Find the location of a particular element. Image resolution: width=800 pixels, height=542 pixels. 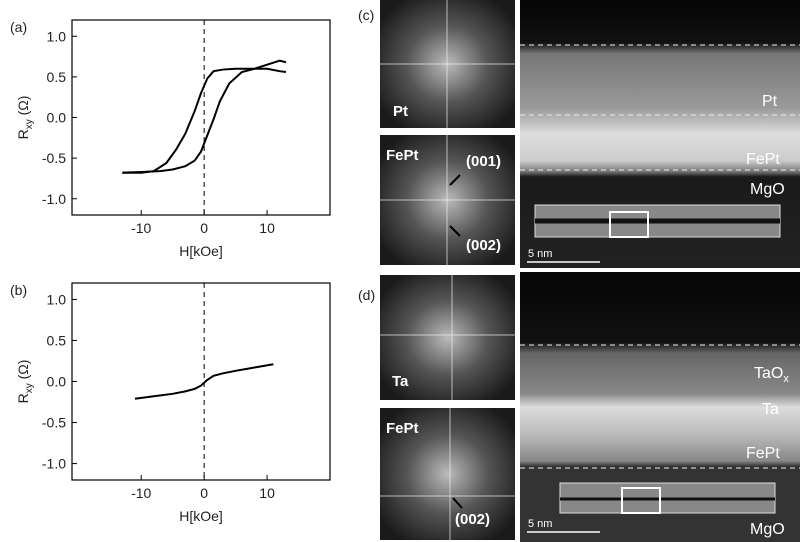

layer-label: Pt is located at coordinates (770, 101).